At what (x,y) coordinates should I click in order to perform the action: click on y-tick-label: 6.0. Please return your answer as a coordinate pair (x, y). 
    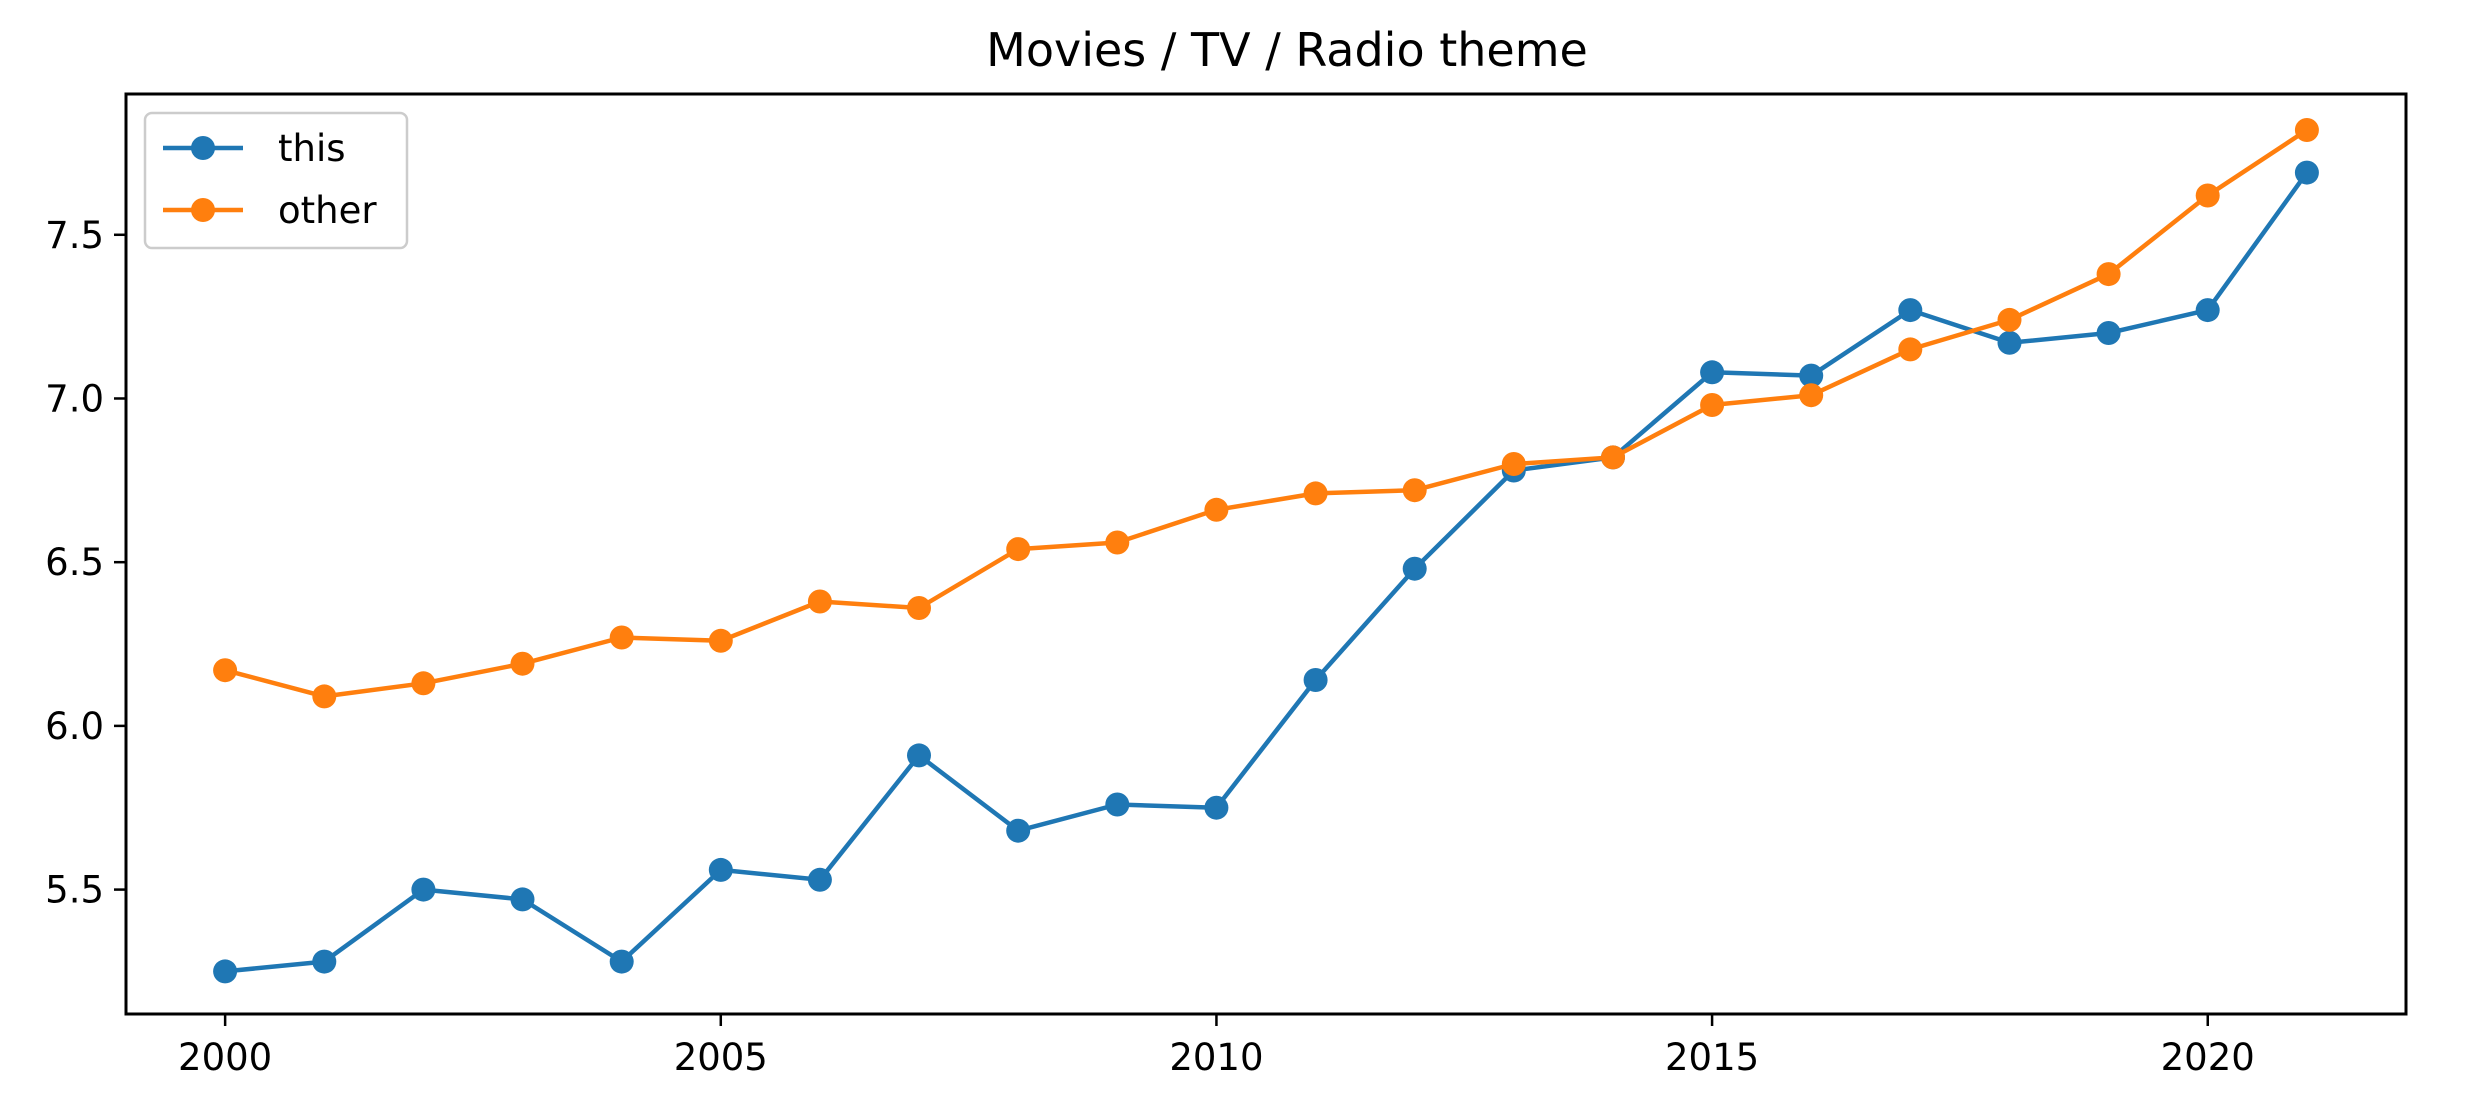
    Looking at the image, I should click on (74, 726).